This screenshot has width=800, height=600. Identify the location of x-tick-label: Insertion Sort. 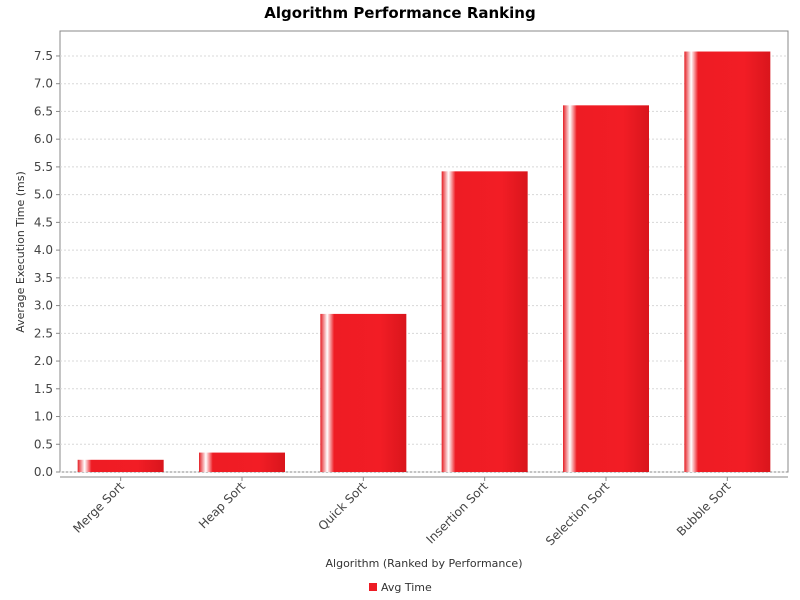
(457, 512).